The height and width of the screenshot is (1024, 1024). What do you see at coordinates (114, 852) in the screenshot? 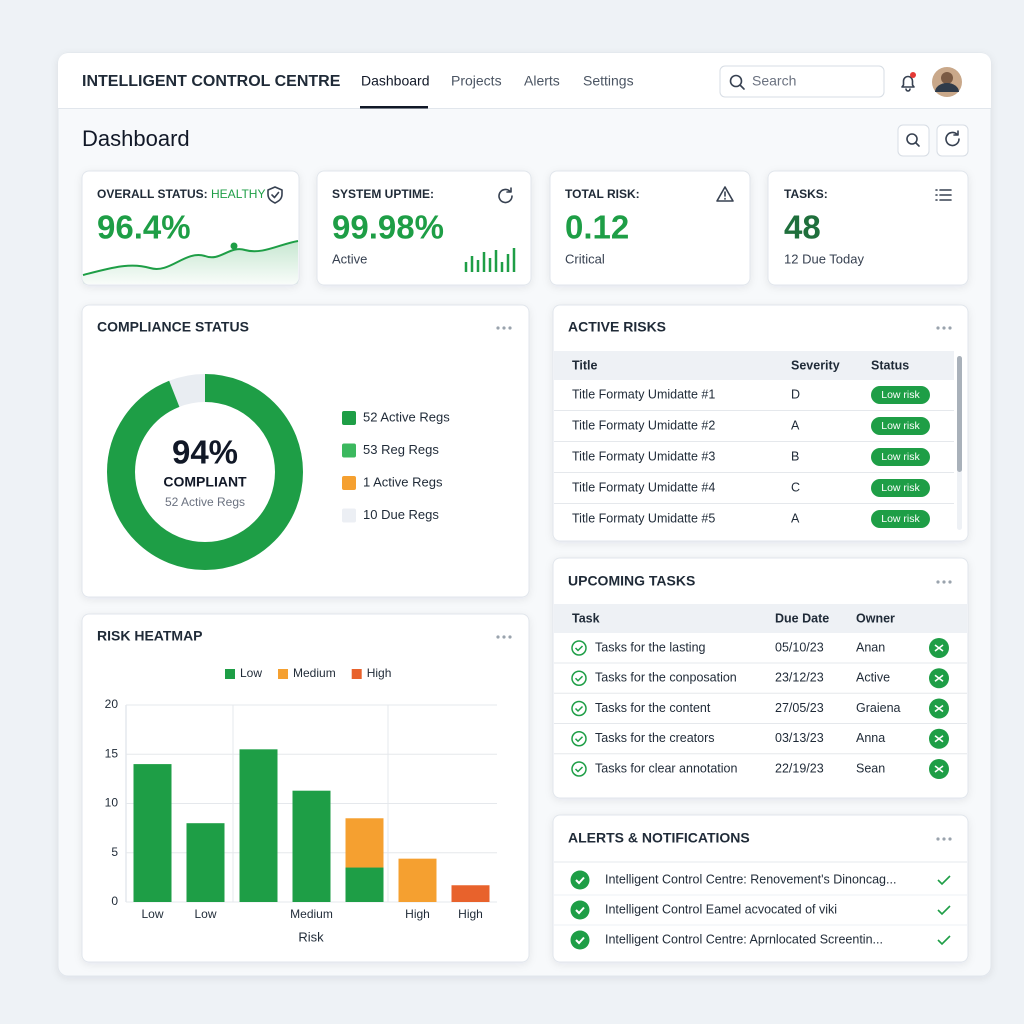
I see `y-tick-label: 5` at bounding box center [114, 852].